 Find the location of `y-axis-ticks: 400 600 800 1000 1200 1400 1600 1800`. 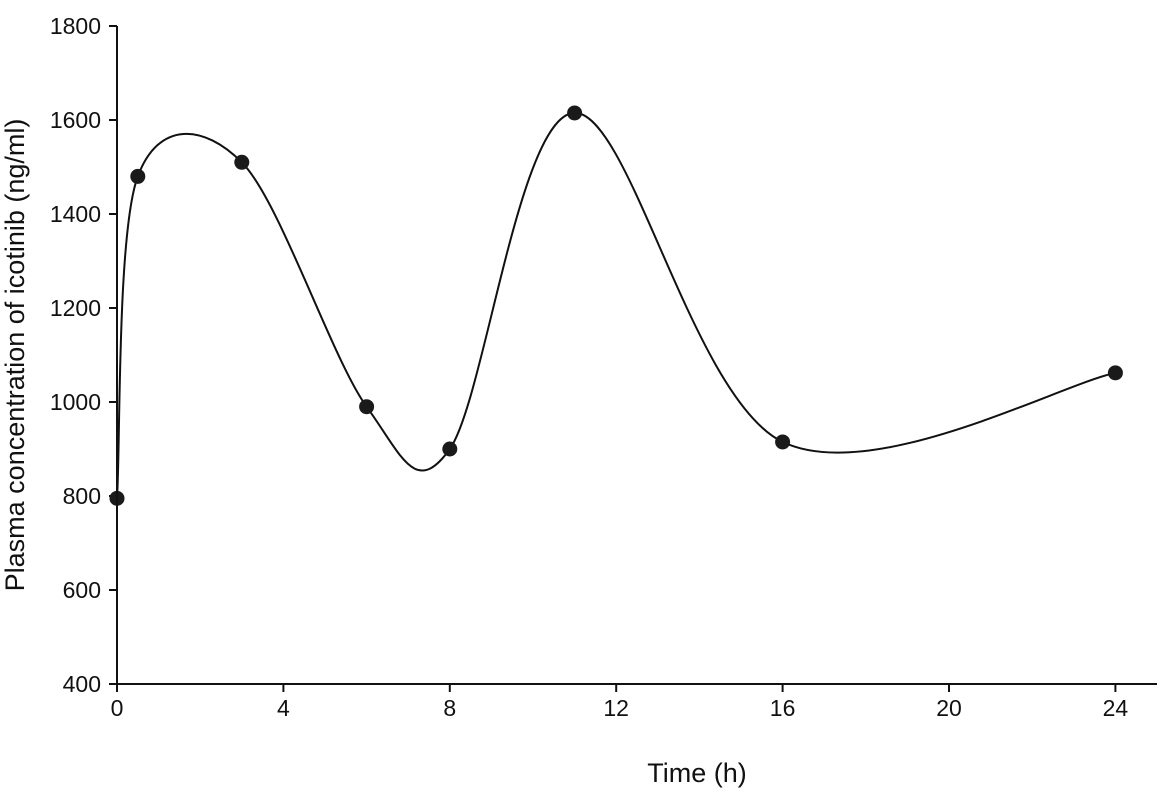

y-axis-ticks: 400 600 800 1000 1200 1400 1600 1800 is located at coordinates (83, 355).